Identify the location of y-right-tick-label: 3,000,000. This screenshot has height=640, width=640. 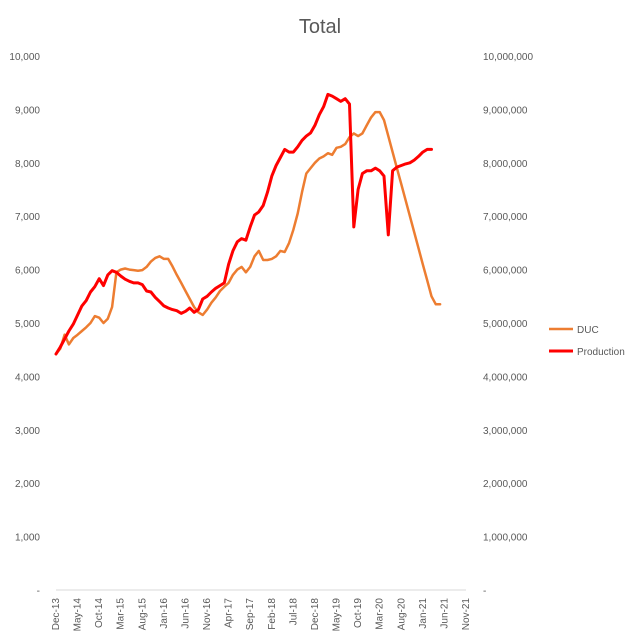
(505, 431).